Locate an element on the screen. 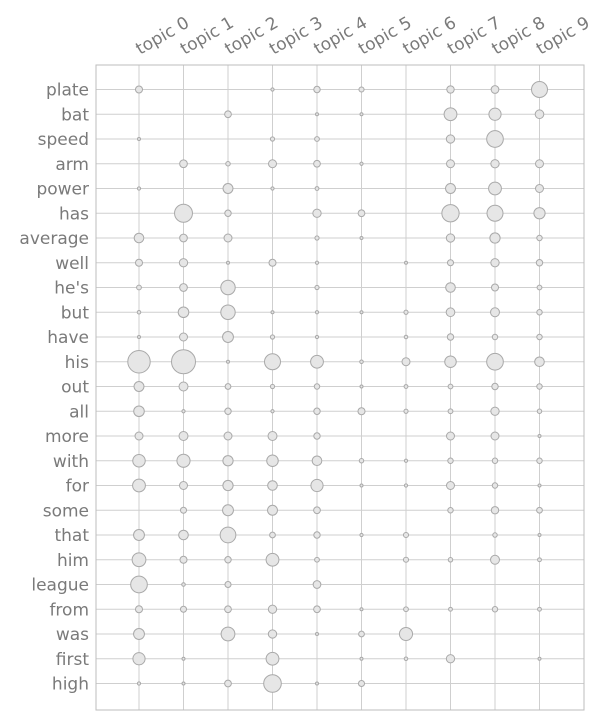  y-tick-label: high is located at coordinates (70, 685).